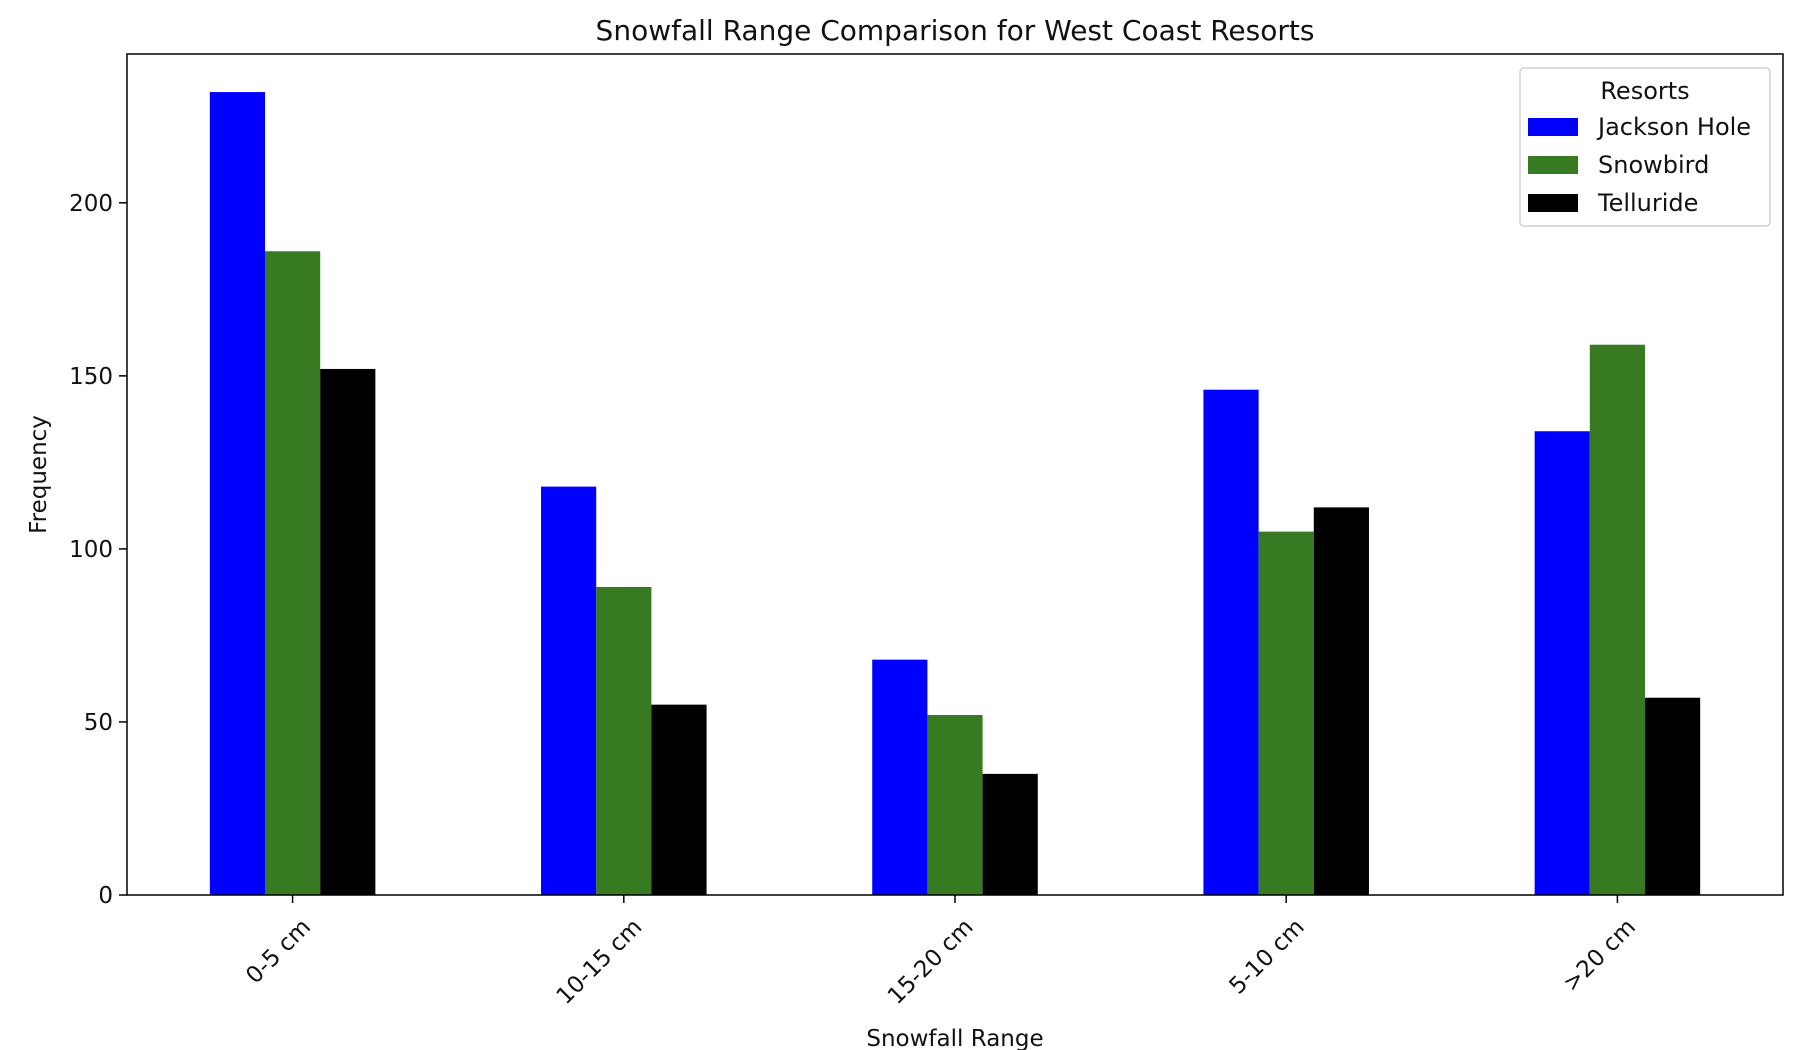  What do you see at coordinates (1673, 127) in the screenshot?
I see `legend-label: Jackson Hole` at bounding box center [1673, 127].